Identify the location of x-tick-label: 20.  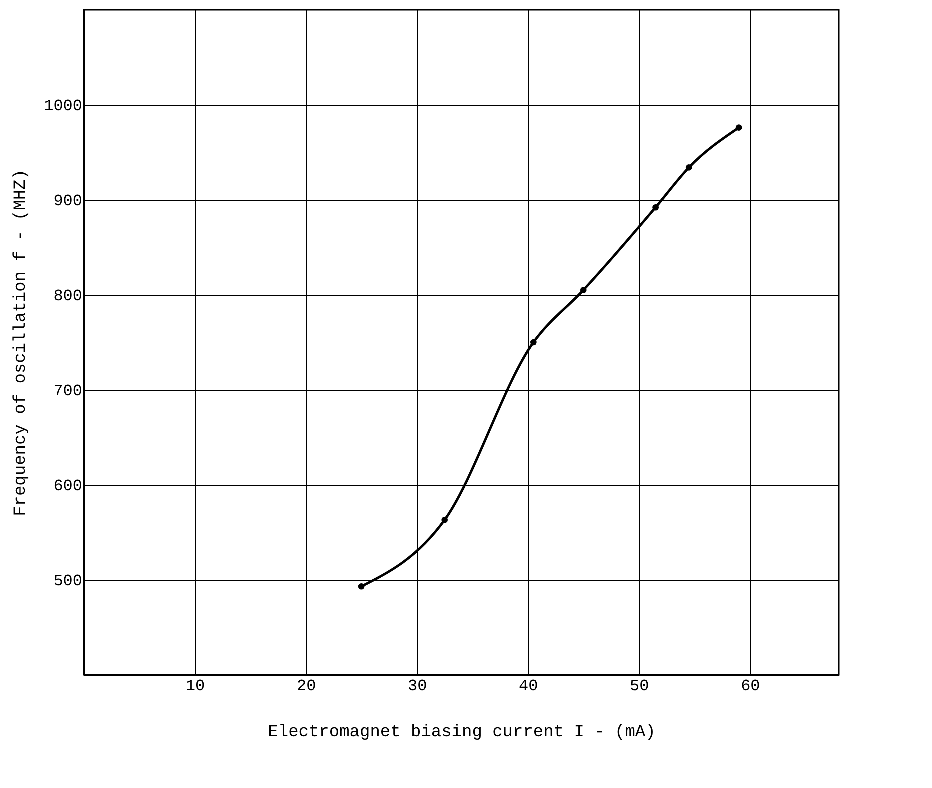
(306, 687).